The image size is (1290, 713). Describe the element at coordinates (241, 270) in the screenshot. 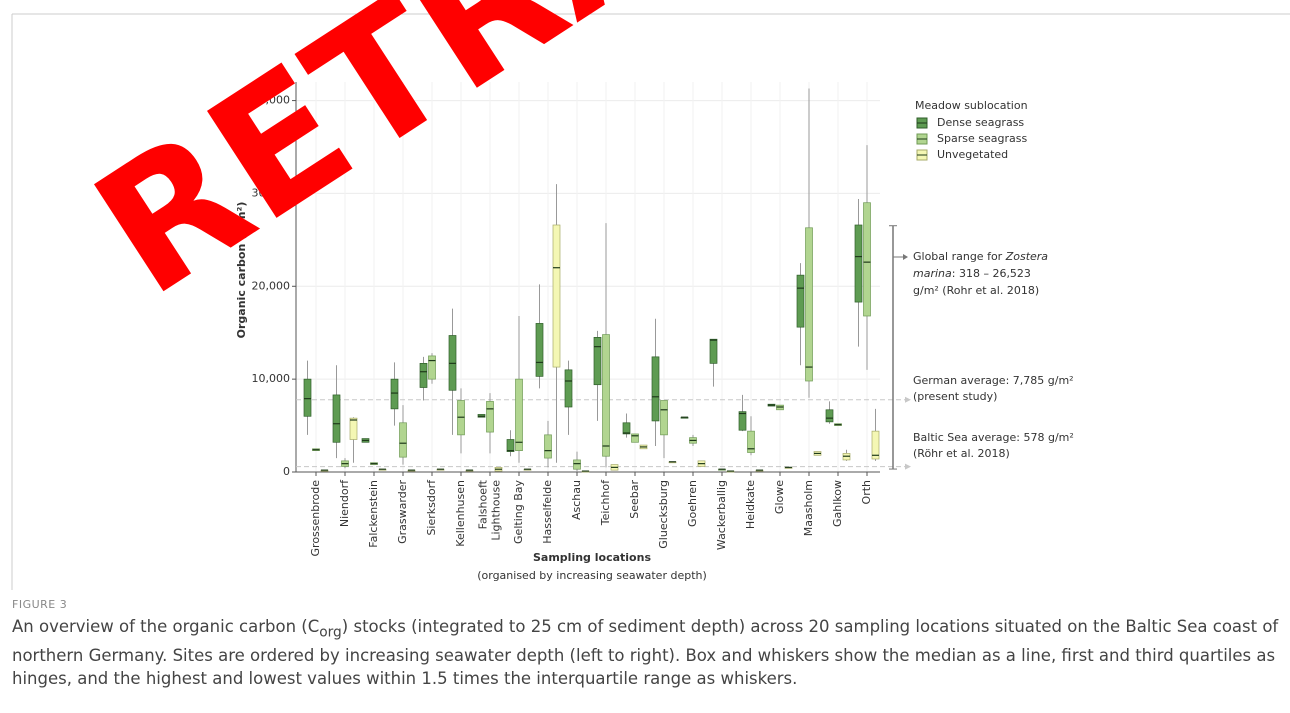

I see `y-axis-label: Organic carbon (g/m²)` at that location.